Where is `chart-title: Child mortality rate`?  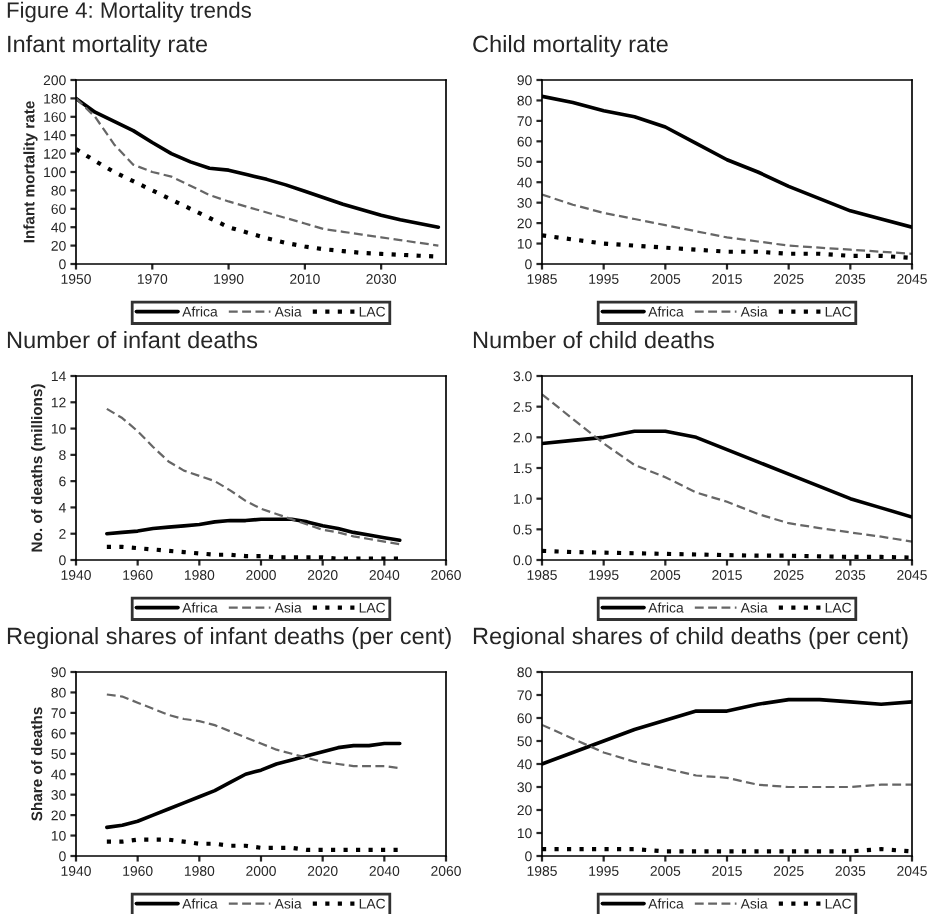 chart-title: Child mortality rate is located at coordinates (570, 46).